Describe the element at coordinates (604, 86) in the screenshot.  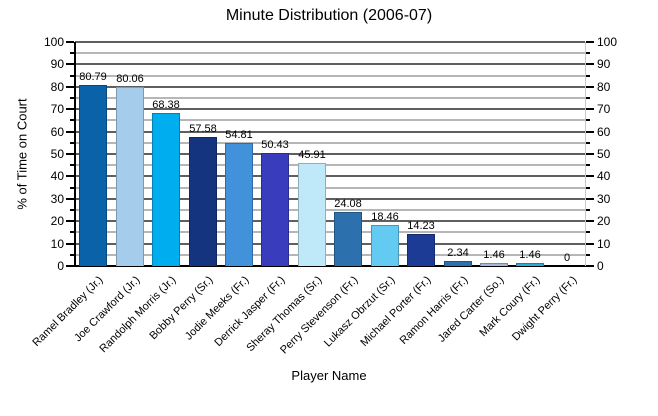
I see `y-tick-label-right: 80` at that location.